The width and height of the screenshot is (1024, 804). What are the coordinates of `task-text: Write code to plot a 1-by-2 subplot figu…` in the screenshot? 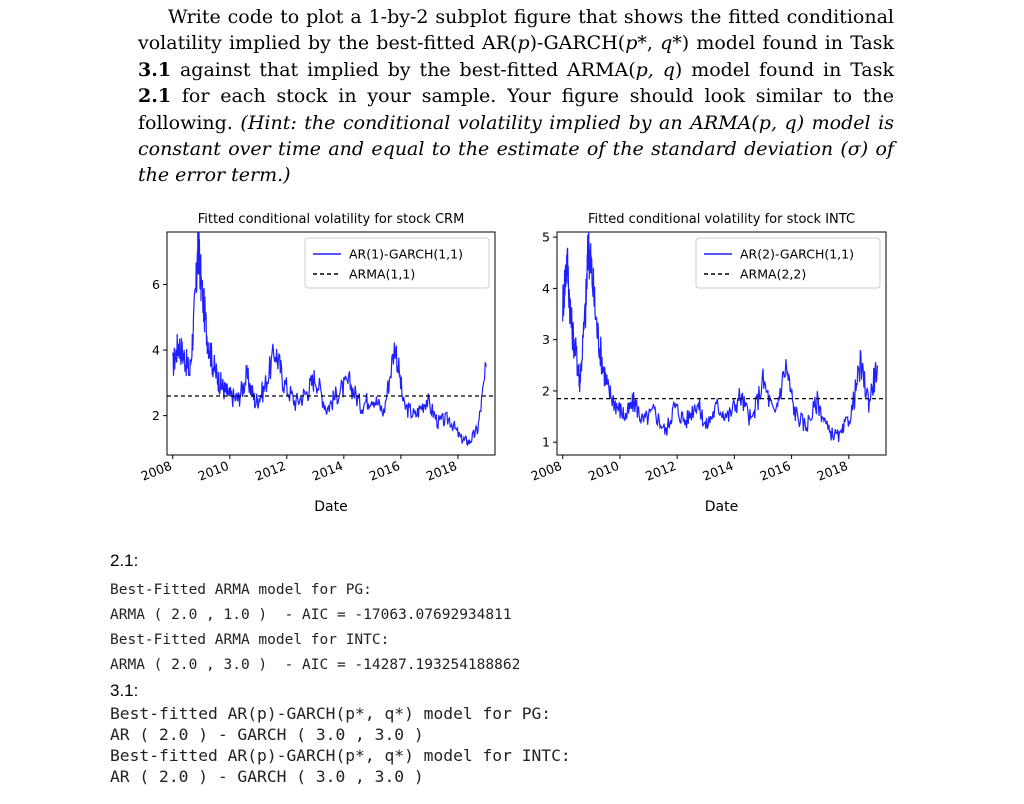 It's located at (516, 30).